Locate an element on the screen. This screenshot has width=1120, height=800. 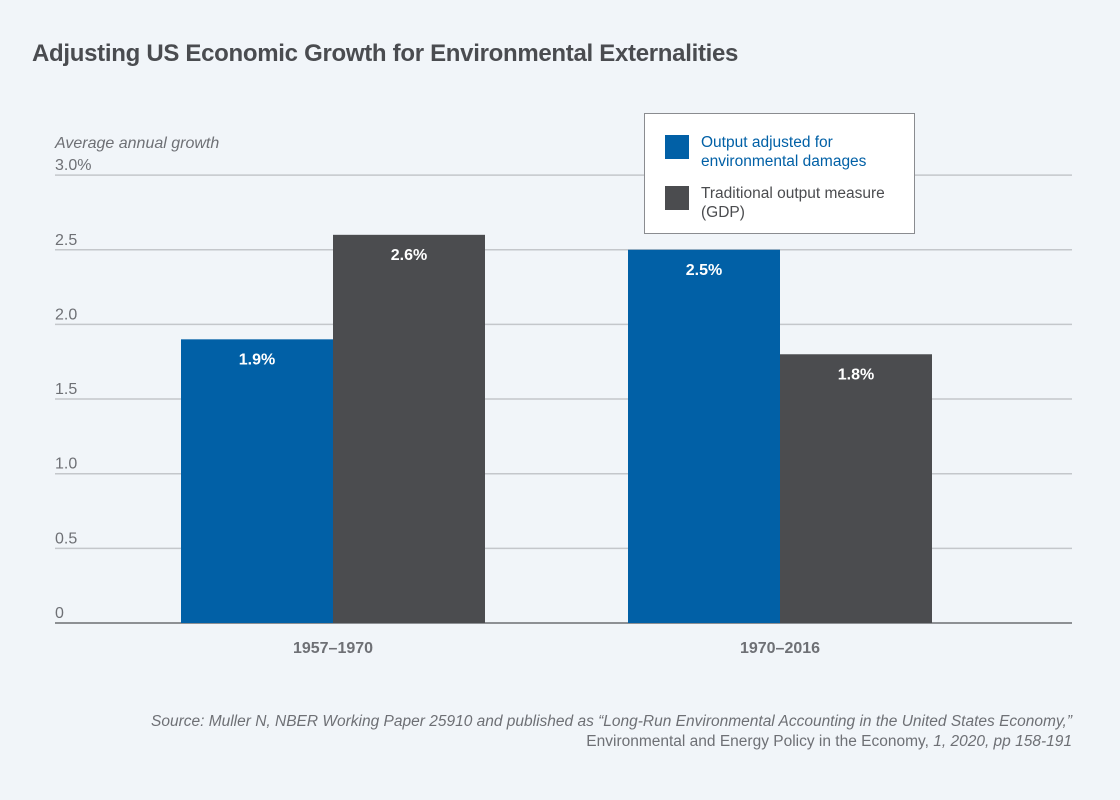
legend-item-traditional: Traditional output measure (GDP) is located at coordinates (788, 203).